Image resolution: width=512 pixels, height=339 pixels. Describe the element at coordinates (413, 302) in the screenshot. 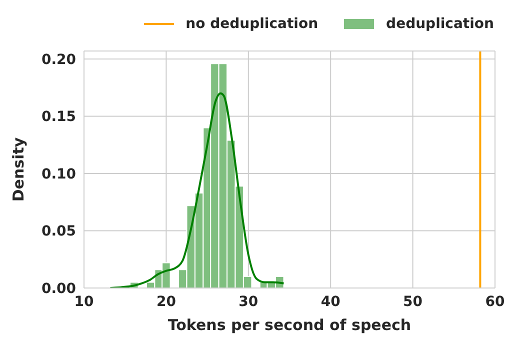

I see `x-tick-label: 50` at that location.